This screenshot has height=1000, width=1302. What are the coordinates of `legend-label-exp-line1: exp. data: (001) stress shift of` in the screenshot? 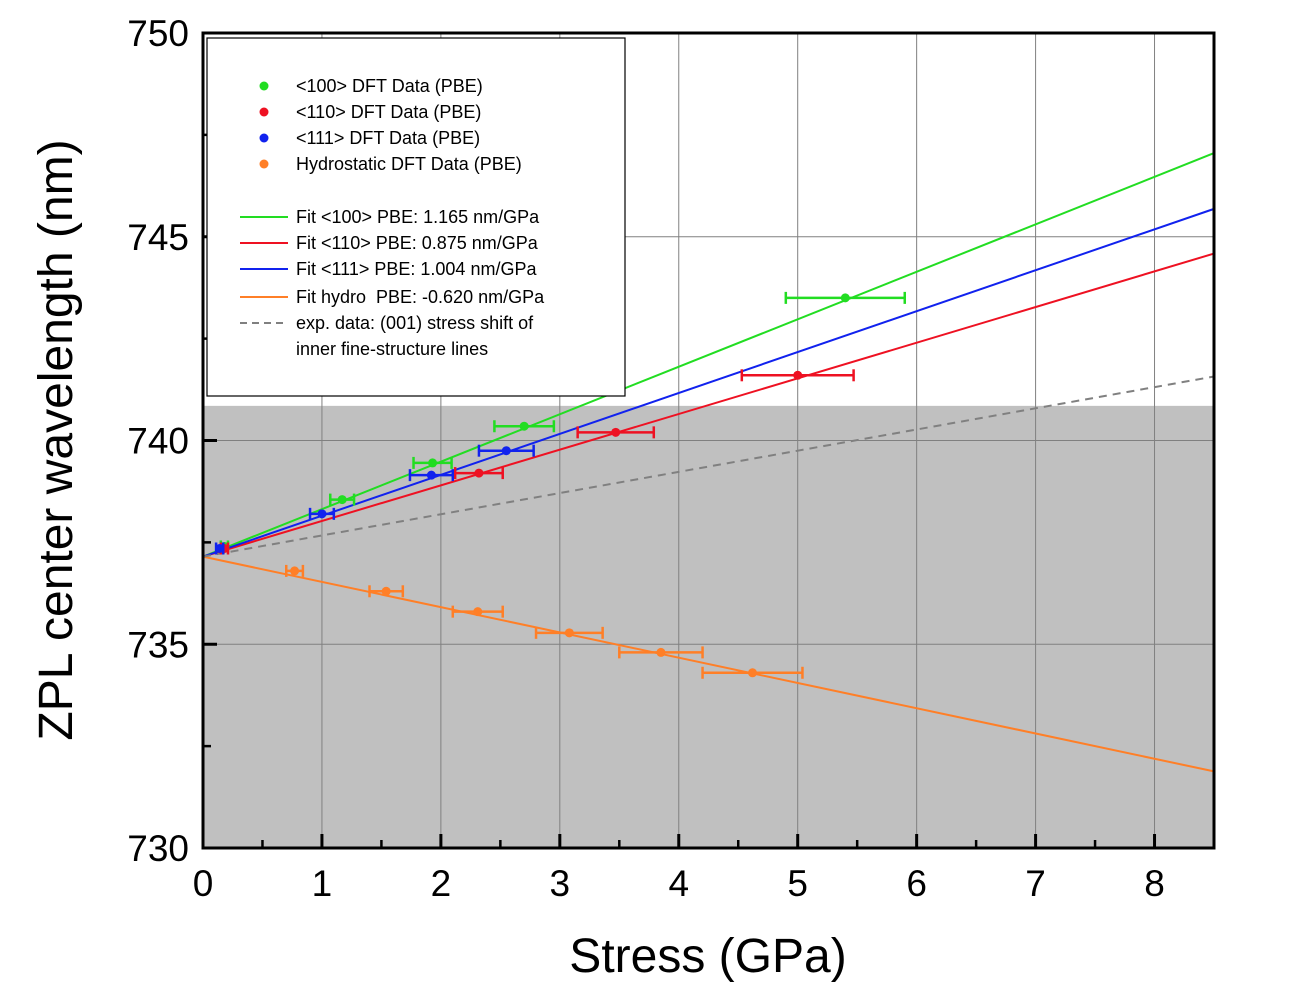 It's located at (415, 323).